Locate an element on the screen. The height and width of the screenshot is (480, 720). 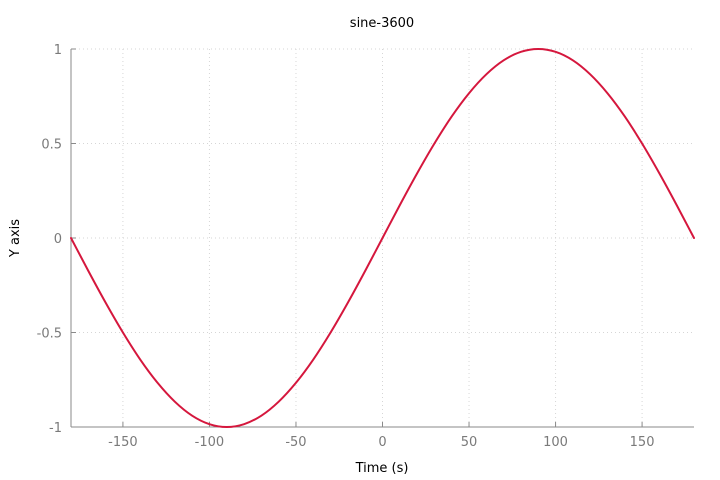
y-tick-label: 0.5 is located at coordinates (51, 145).